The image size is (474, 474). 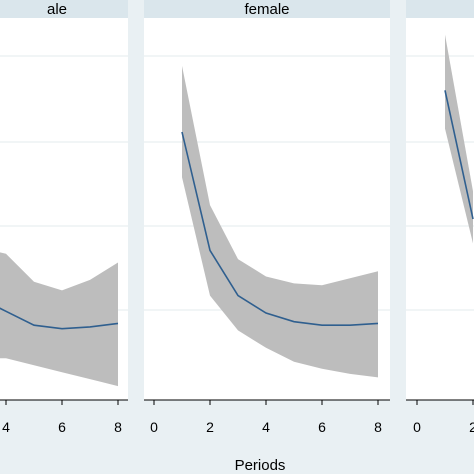 What do you see at coordinates (57, 9) in the screenshot?
I see `panel-strip-title: ale` at bounding box center [57, 9].